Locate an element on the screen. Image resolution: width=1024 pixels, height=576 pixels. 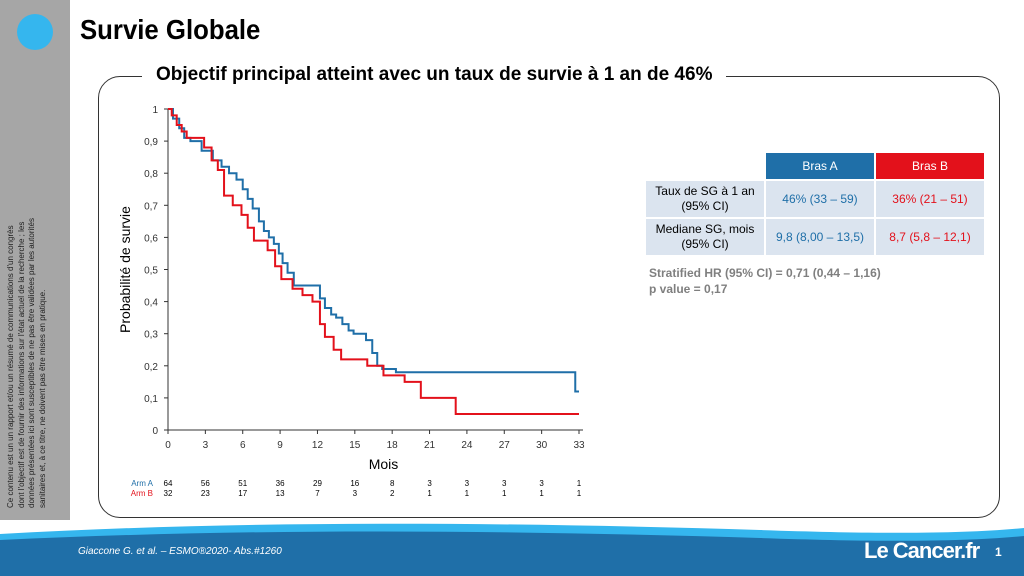
table-corner is located at coordinates (705, 166).